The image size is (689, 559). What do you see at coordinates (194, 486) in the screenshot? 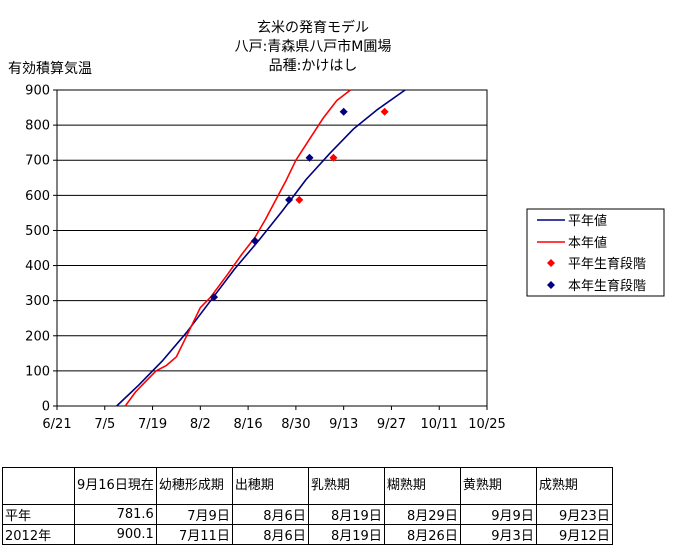
I see `table-header-cell: 幼穂形成期` at bounding box center [194, 486].